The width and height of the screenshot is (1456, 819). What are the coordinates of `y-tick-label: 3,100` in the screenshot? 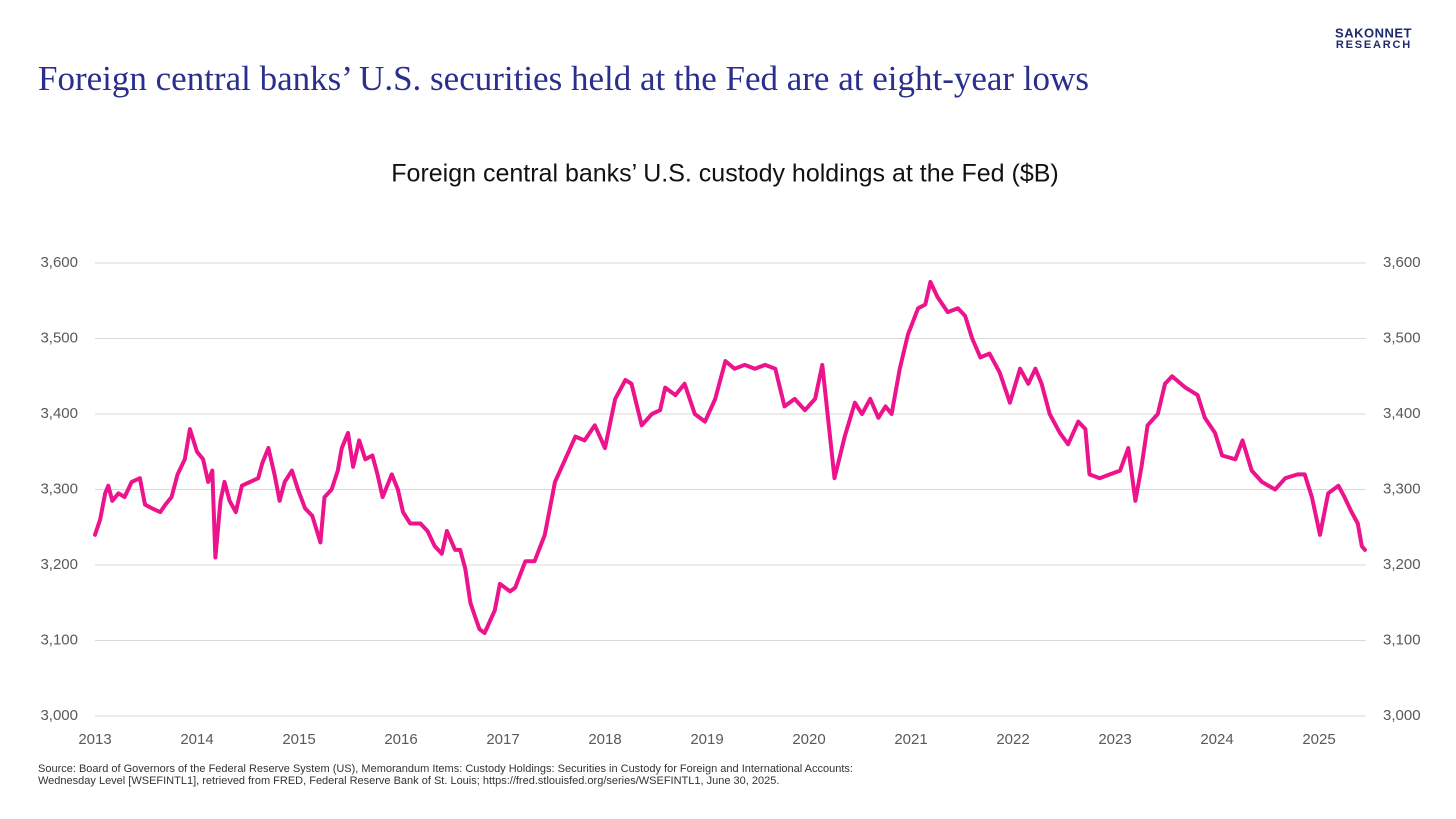 It's located at (59, 639).